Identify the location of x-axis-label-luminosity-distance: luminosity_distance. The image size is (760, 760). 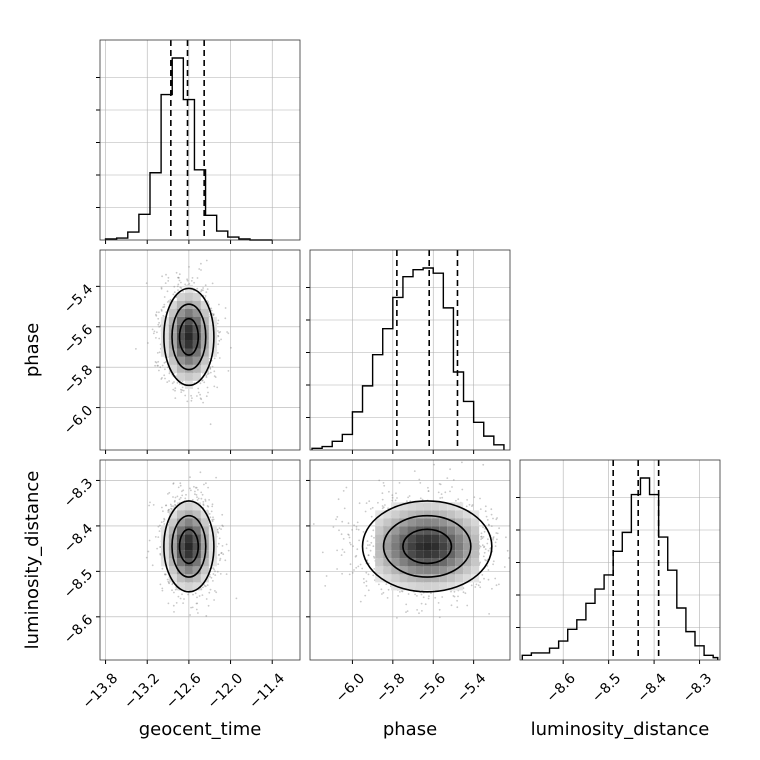
(620, 729).